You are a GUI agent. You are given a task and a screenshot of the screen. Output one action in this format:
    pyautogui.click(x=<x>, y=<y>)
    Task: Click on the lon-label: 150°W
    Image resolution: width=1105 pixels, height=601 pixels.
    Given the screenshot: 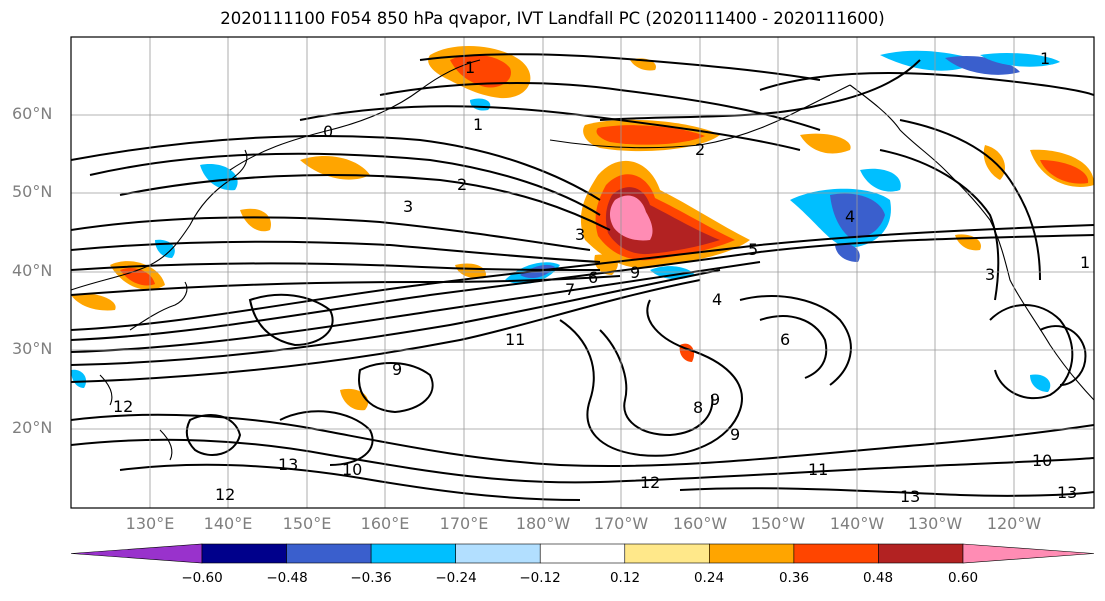 What is the action you would take?
    pyautogui.click(x=778, y=523)
    